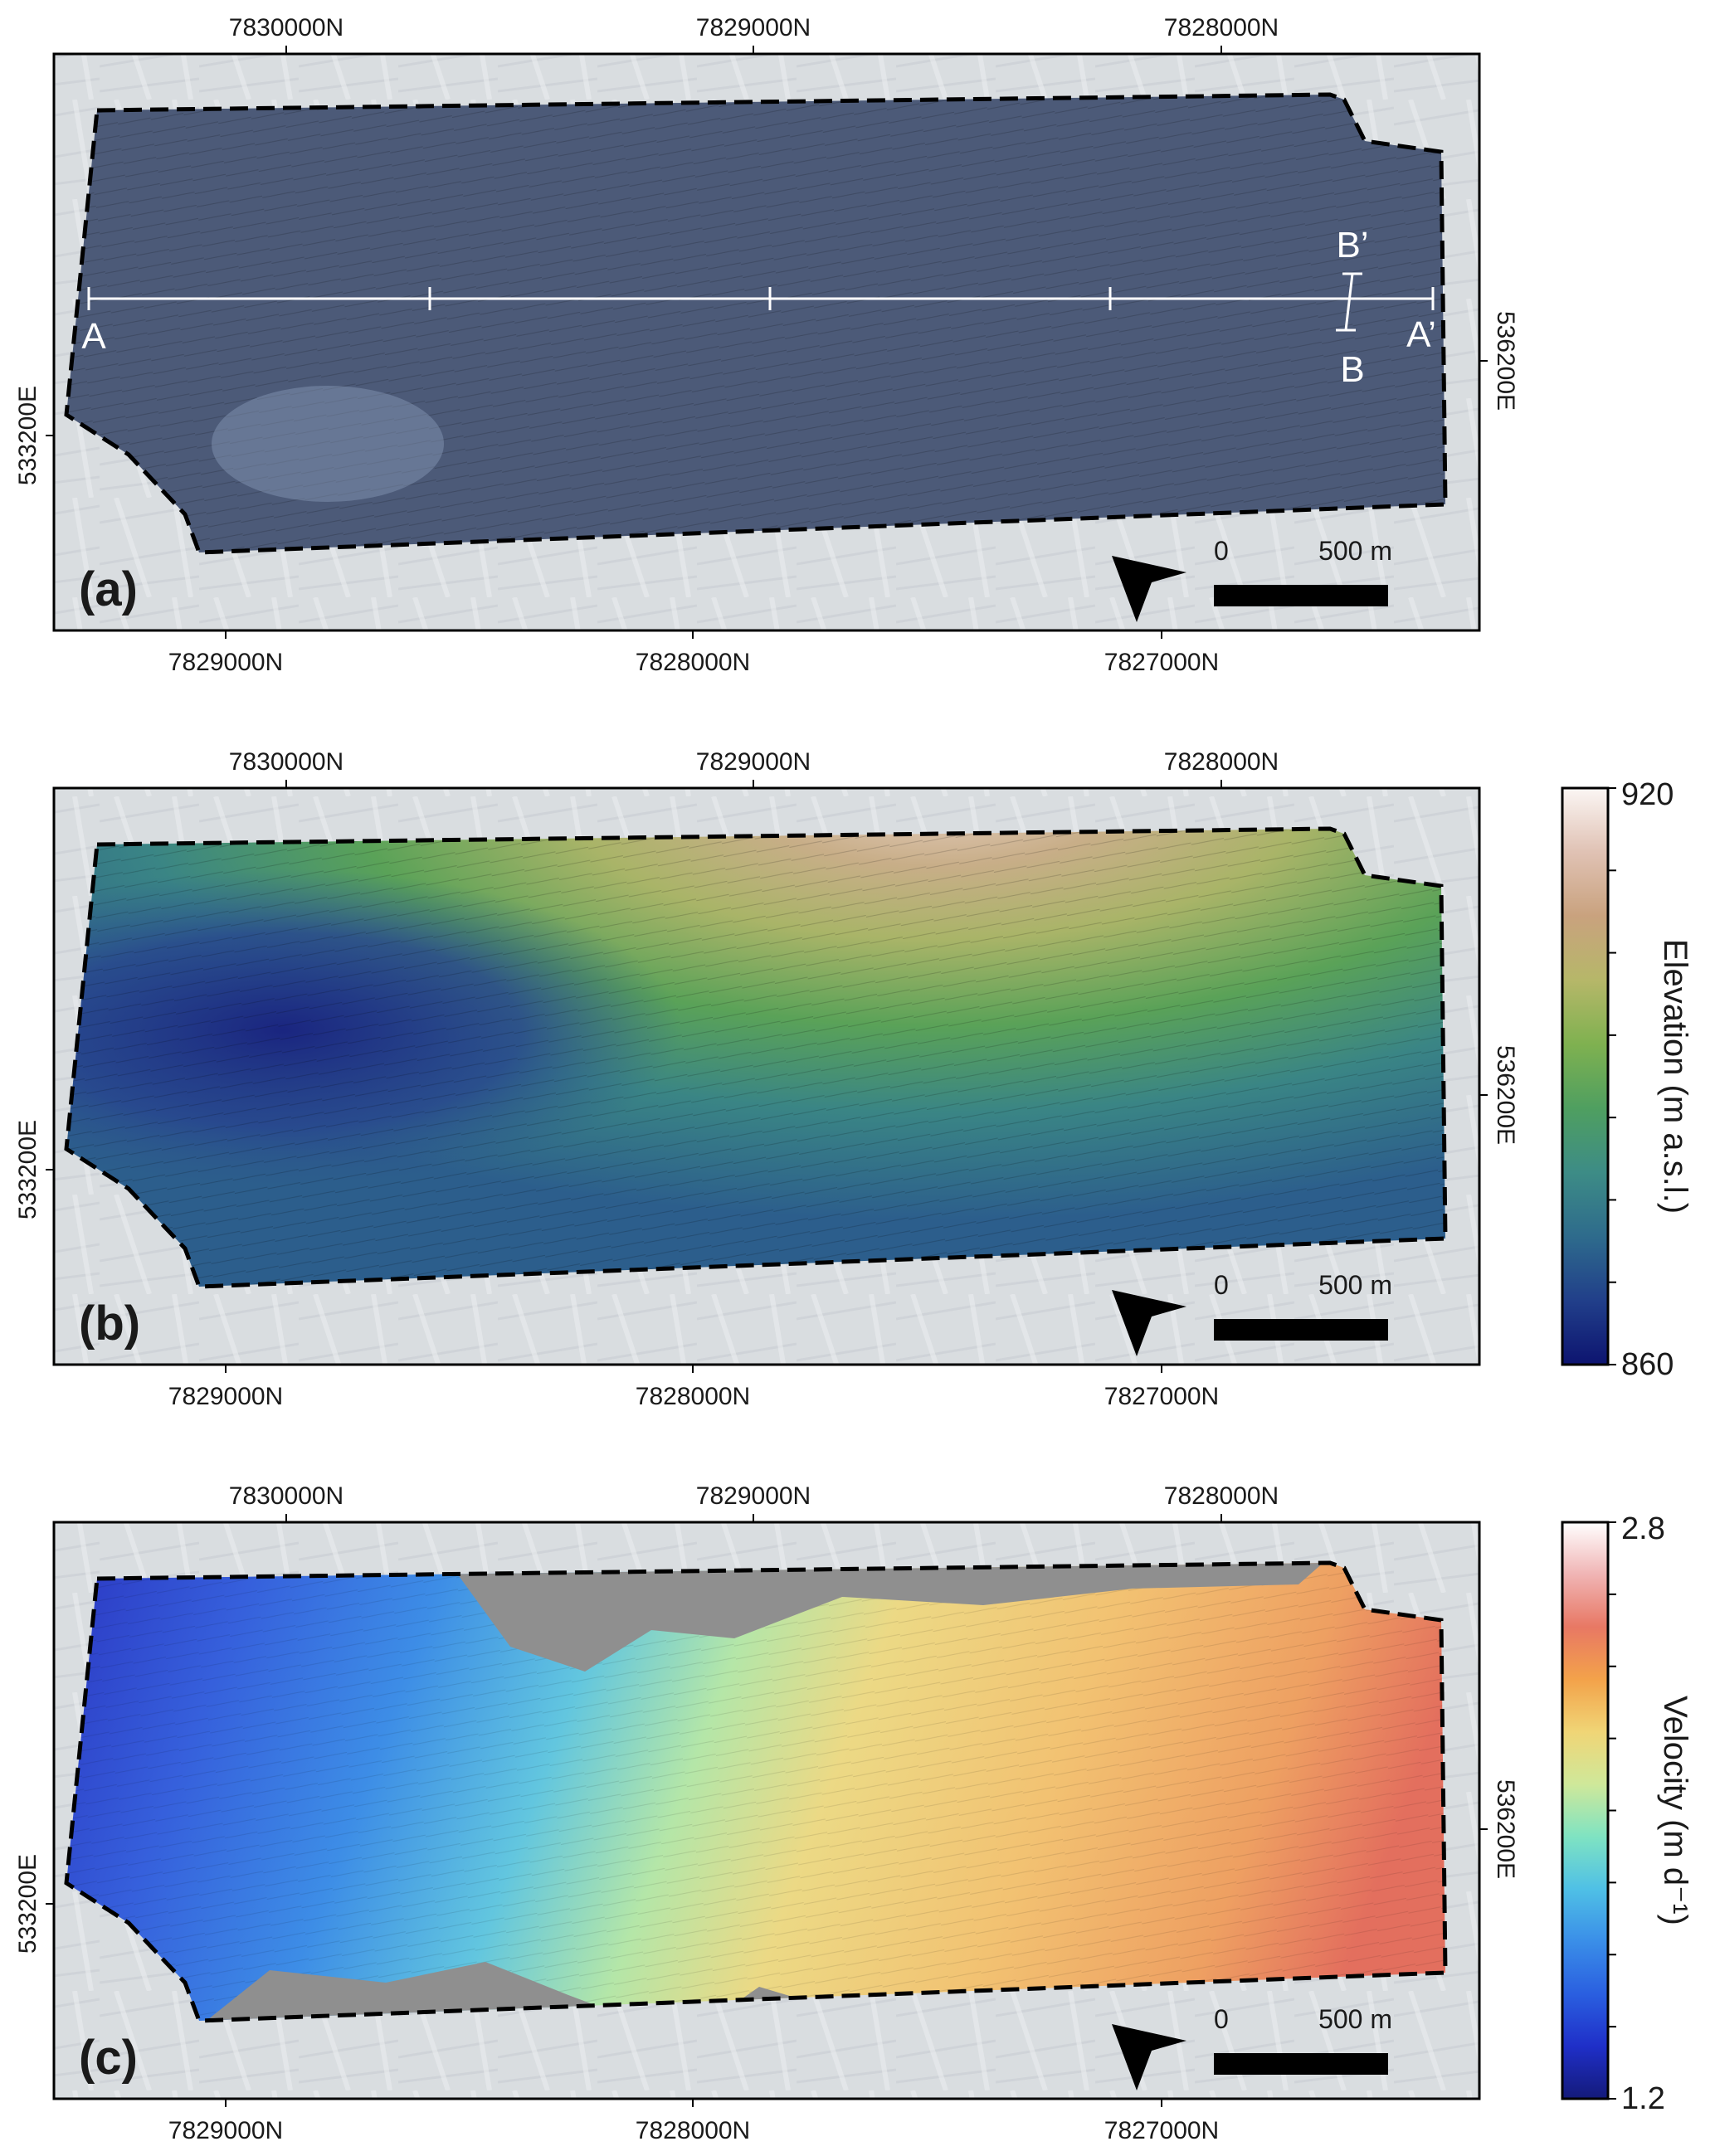 Image resolution: width=1715 pixels, height=2156 pixels. What do you see at coordinates (1675, 1810) in the screenshot?
I see `colorbar-title: Velocity (m d⁻¹)` at bounding box center [1675, 1810].